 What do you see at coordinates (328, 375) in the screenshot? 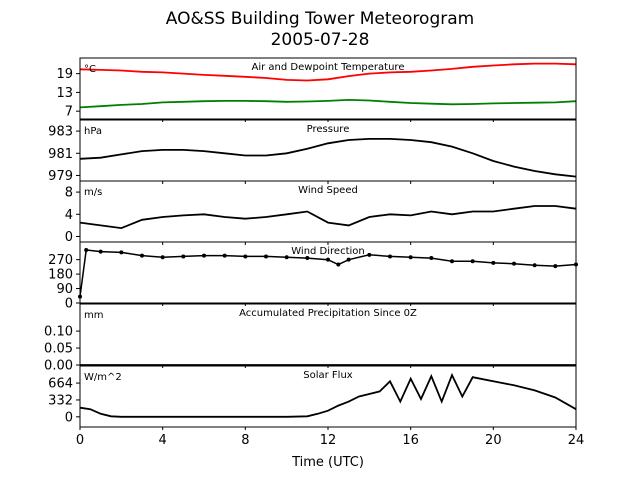
I see `panel-title: Solar Flux` at bounding box center [328, 375].